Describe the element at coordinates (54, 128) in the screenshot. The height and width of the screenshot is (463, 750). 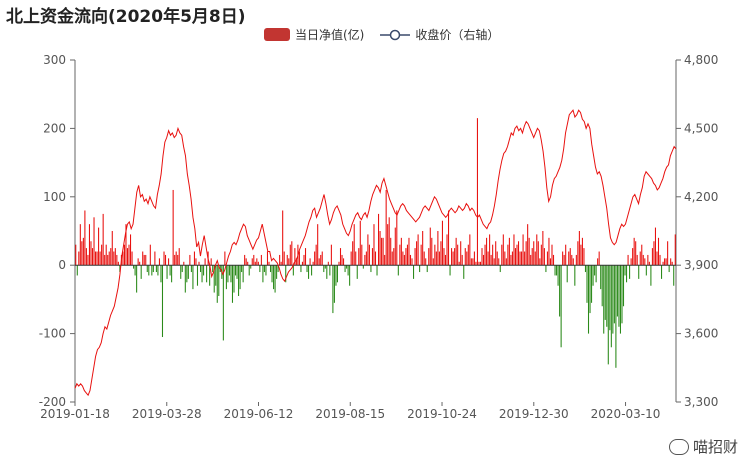
I see `left-axis-tick-label: 200` at that location.